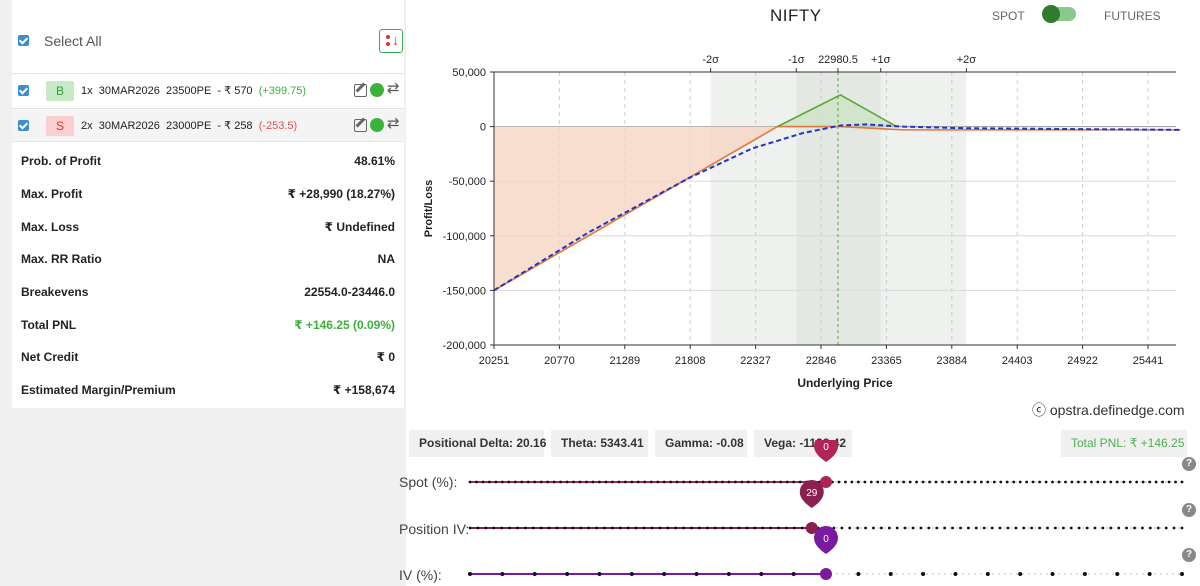 The width and height of the screenshot is (1200, 586). I want to click on slider-value-bubble, so click(826, 540).